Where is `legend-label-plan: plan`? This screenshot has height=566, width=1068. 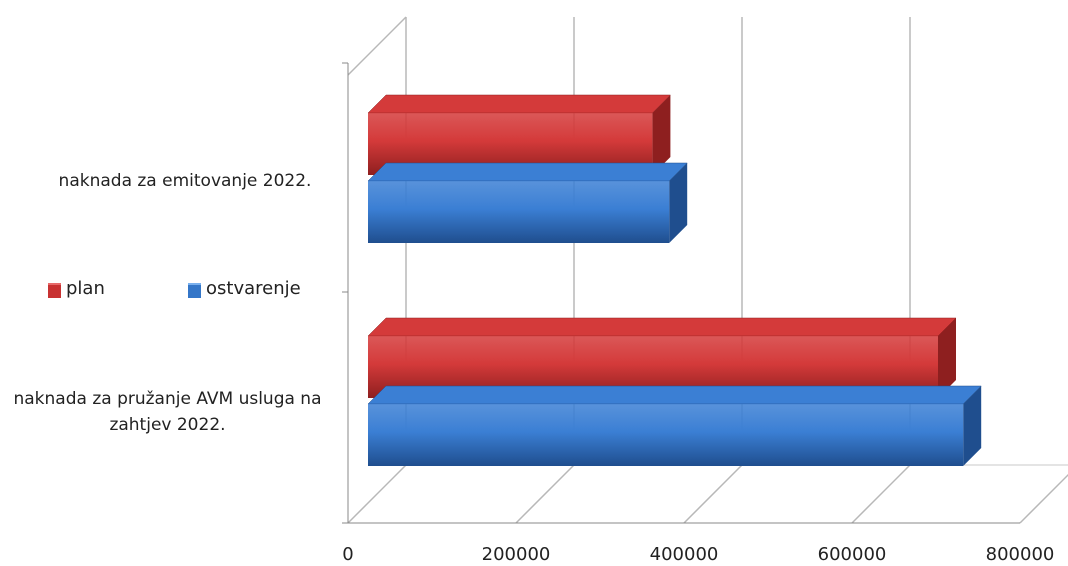 legend-label-plan: plan is located at coordinates (85, 288).